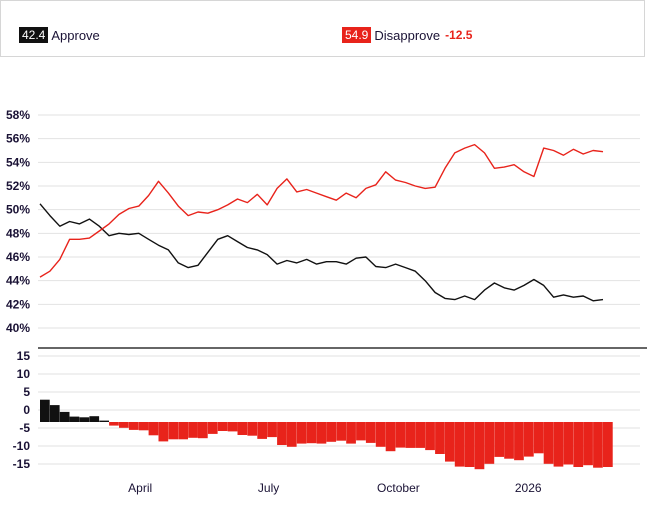 The width and height of the screenshot is (647, 511). I want to click on y-tick-label: -5, so click(24, 428).